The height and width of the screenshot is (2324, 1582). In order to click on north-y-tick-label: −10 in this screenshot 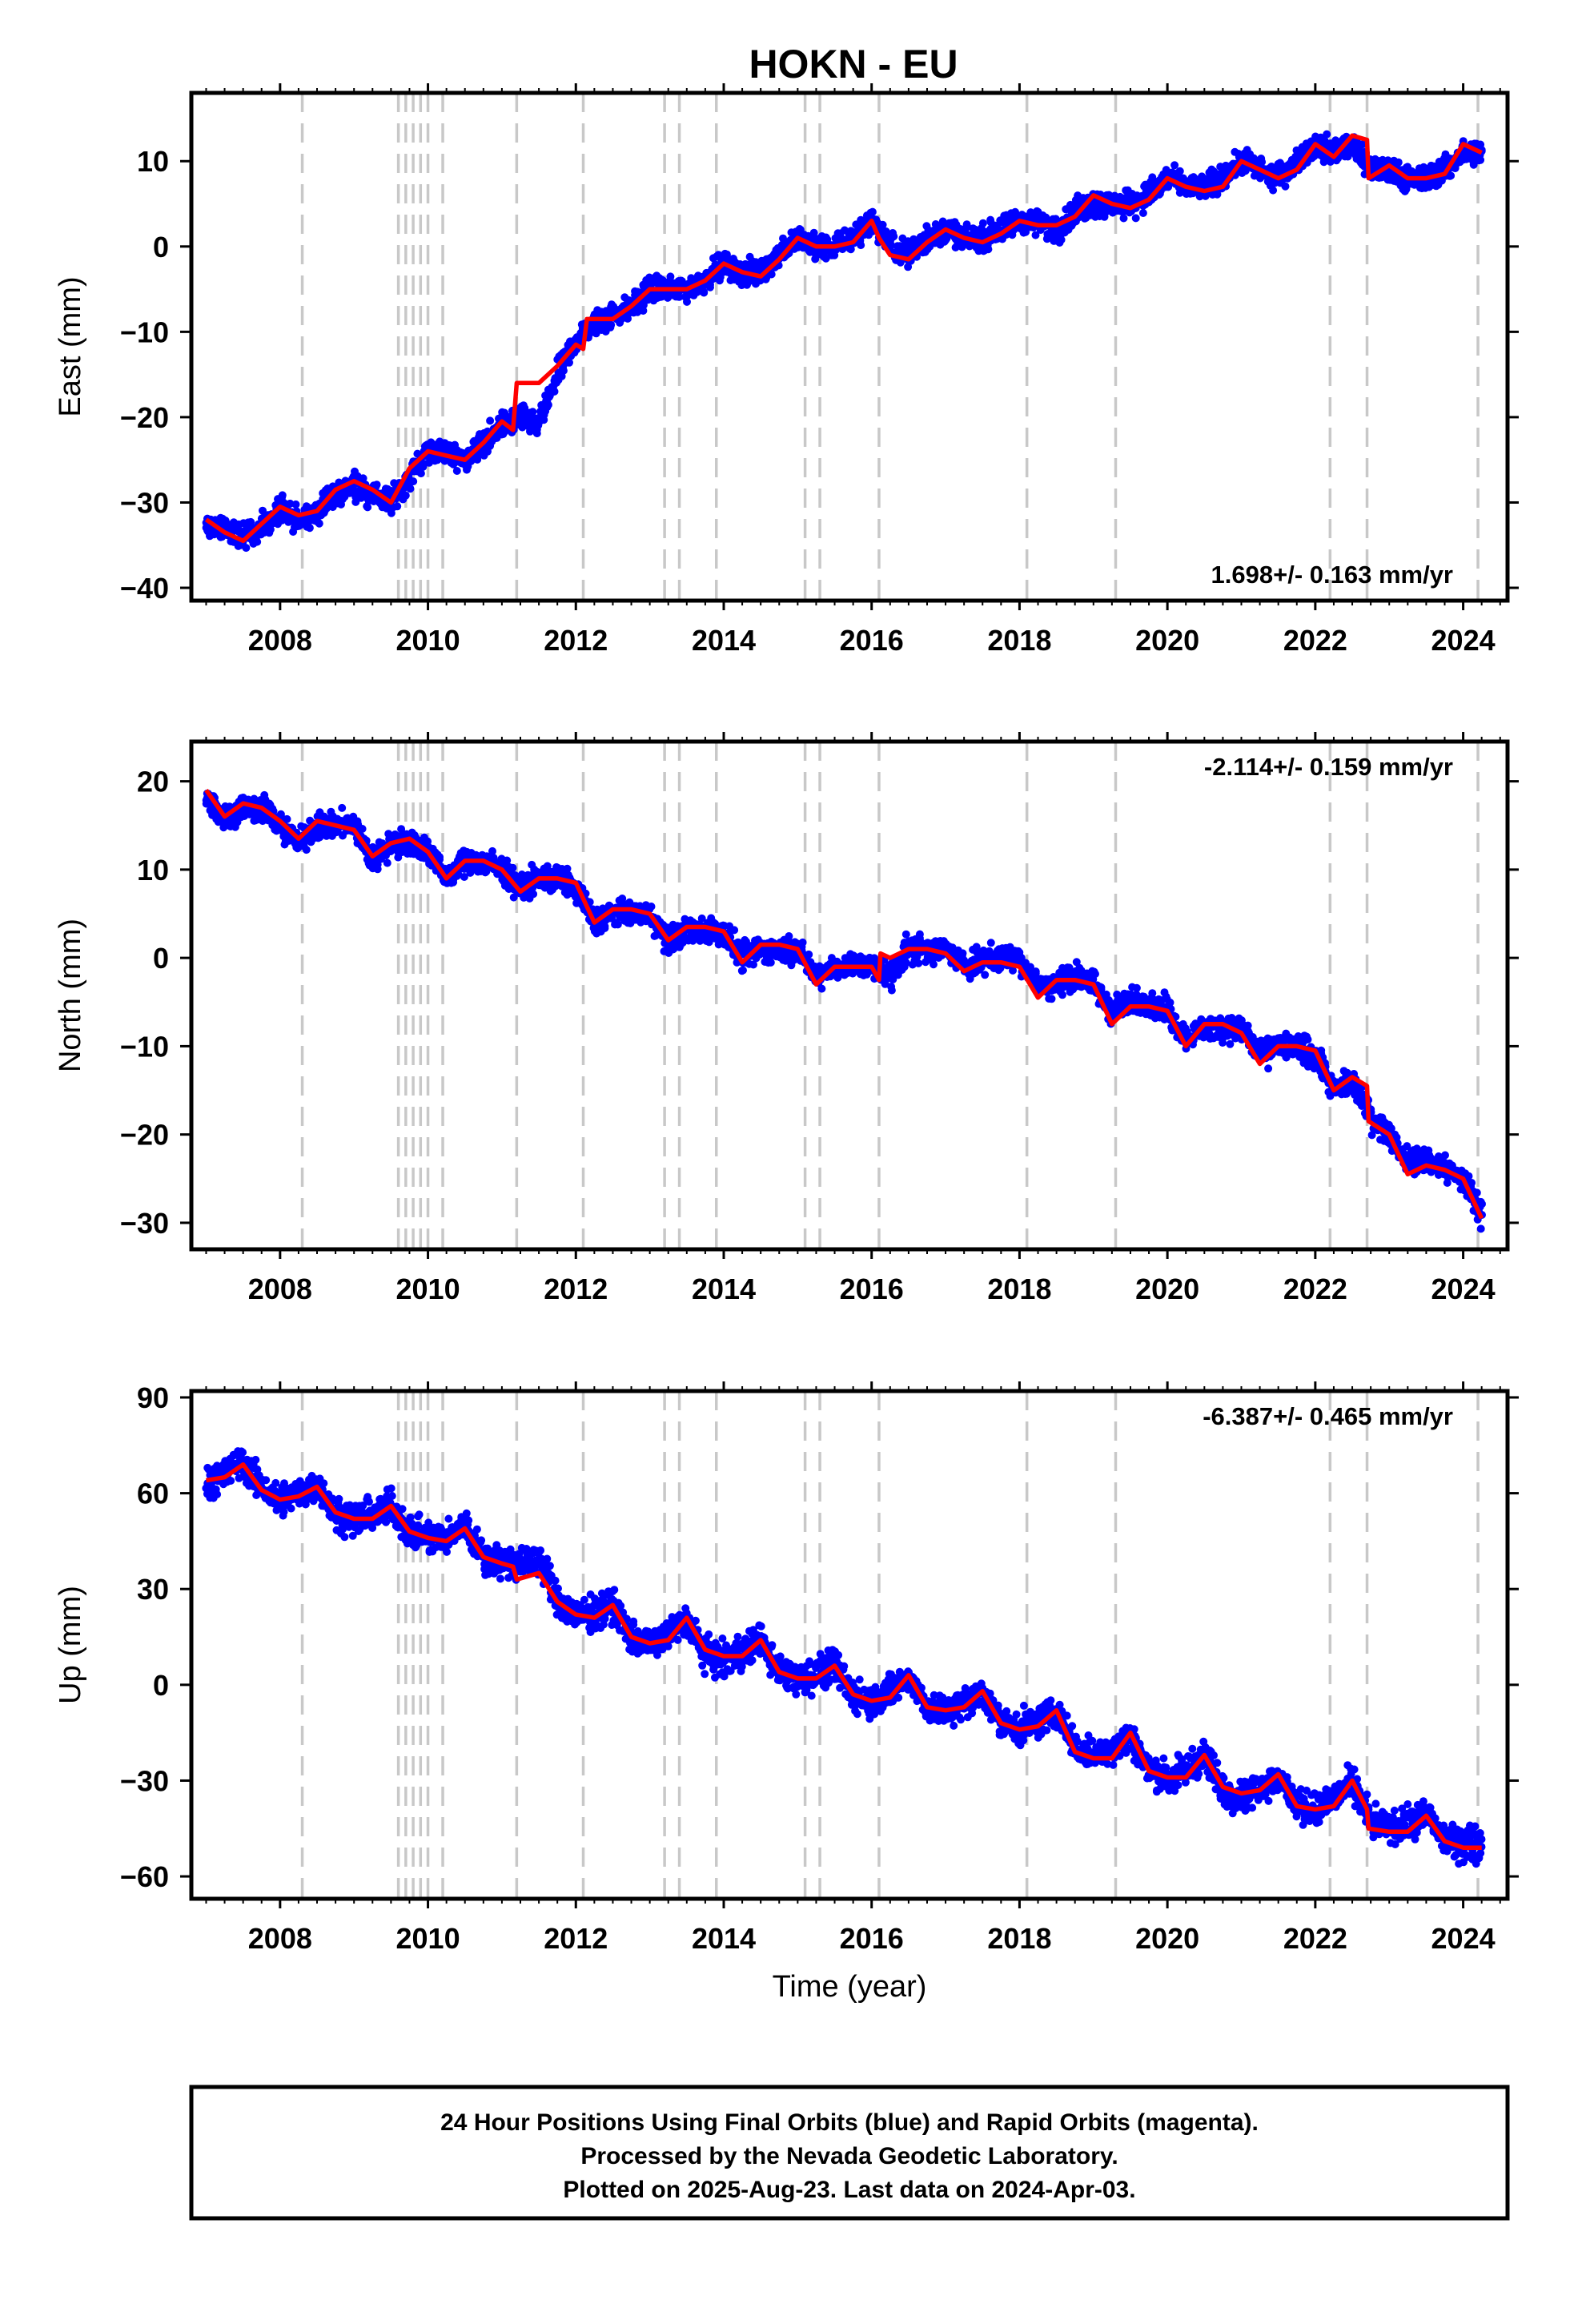, I will do `click(144, 1046)`.